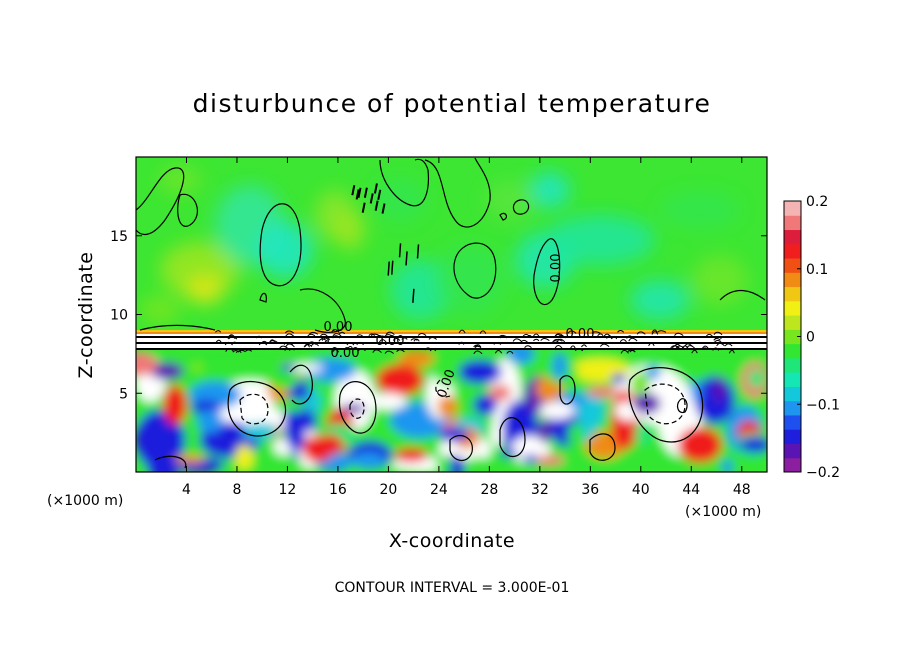 This screenshot has height=654, width=904. I want to click on x-tick-label: 28, so click(489, 490).